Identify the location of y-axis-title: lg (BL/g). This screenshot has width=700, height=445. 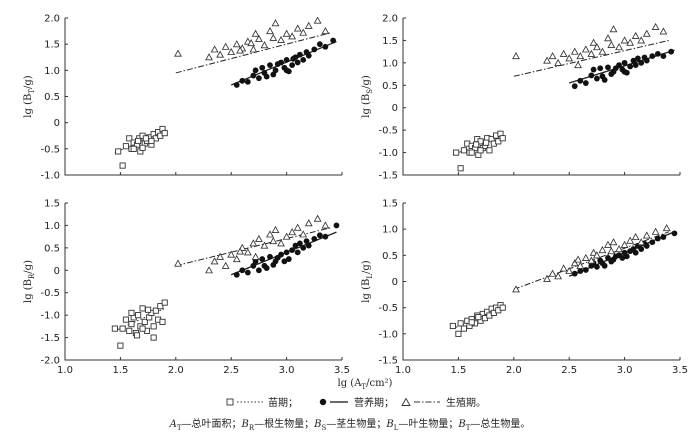
(367, 281).